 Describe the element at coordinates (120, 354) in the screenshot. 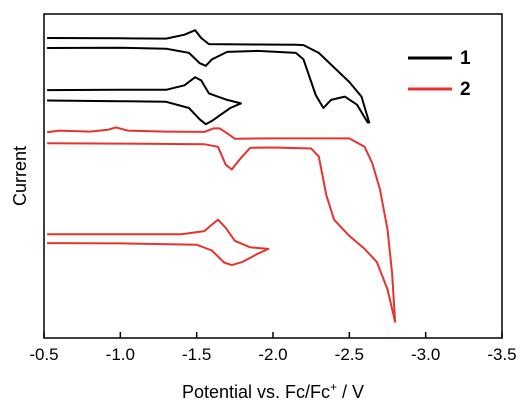

I see `x-tick-label: -1.0` at that location.